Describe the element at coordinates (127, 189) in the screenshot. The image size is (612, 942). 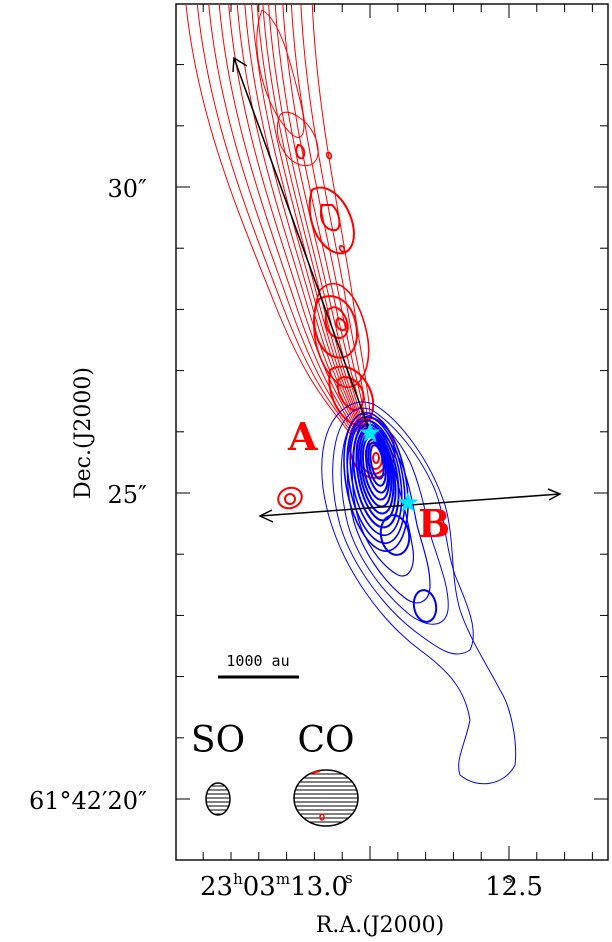
I see `y-tick-label-30: 30″` at that location.